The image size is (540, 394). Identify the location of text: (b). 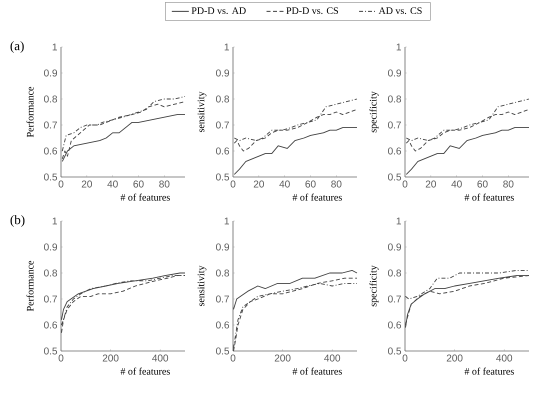
(17, 221).